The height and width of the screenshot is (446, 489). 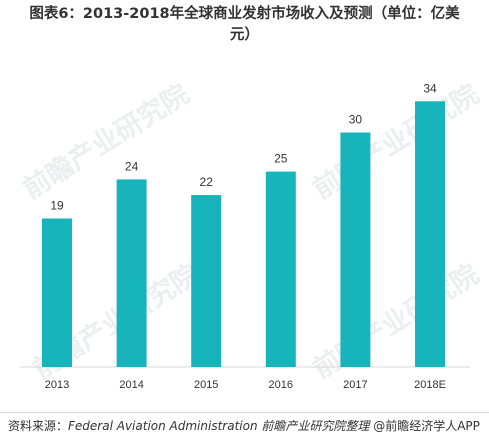 I want to click on source-prefix: 资料来源：, so click(x=38, y=426).